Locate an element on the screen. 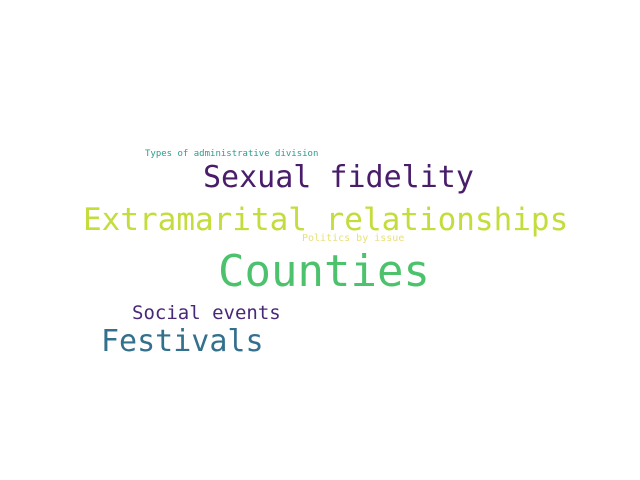 The width and height of the screenshot is (640, 480). word-sexual-fidelity: Sexual fidelity is located at coordinates (338, 177).